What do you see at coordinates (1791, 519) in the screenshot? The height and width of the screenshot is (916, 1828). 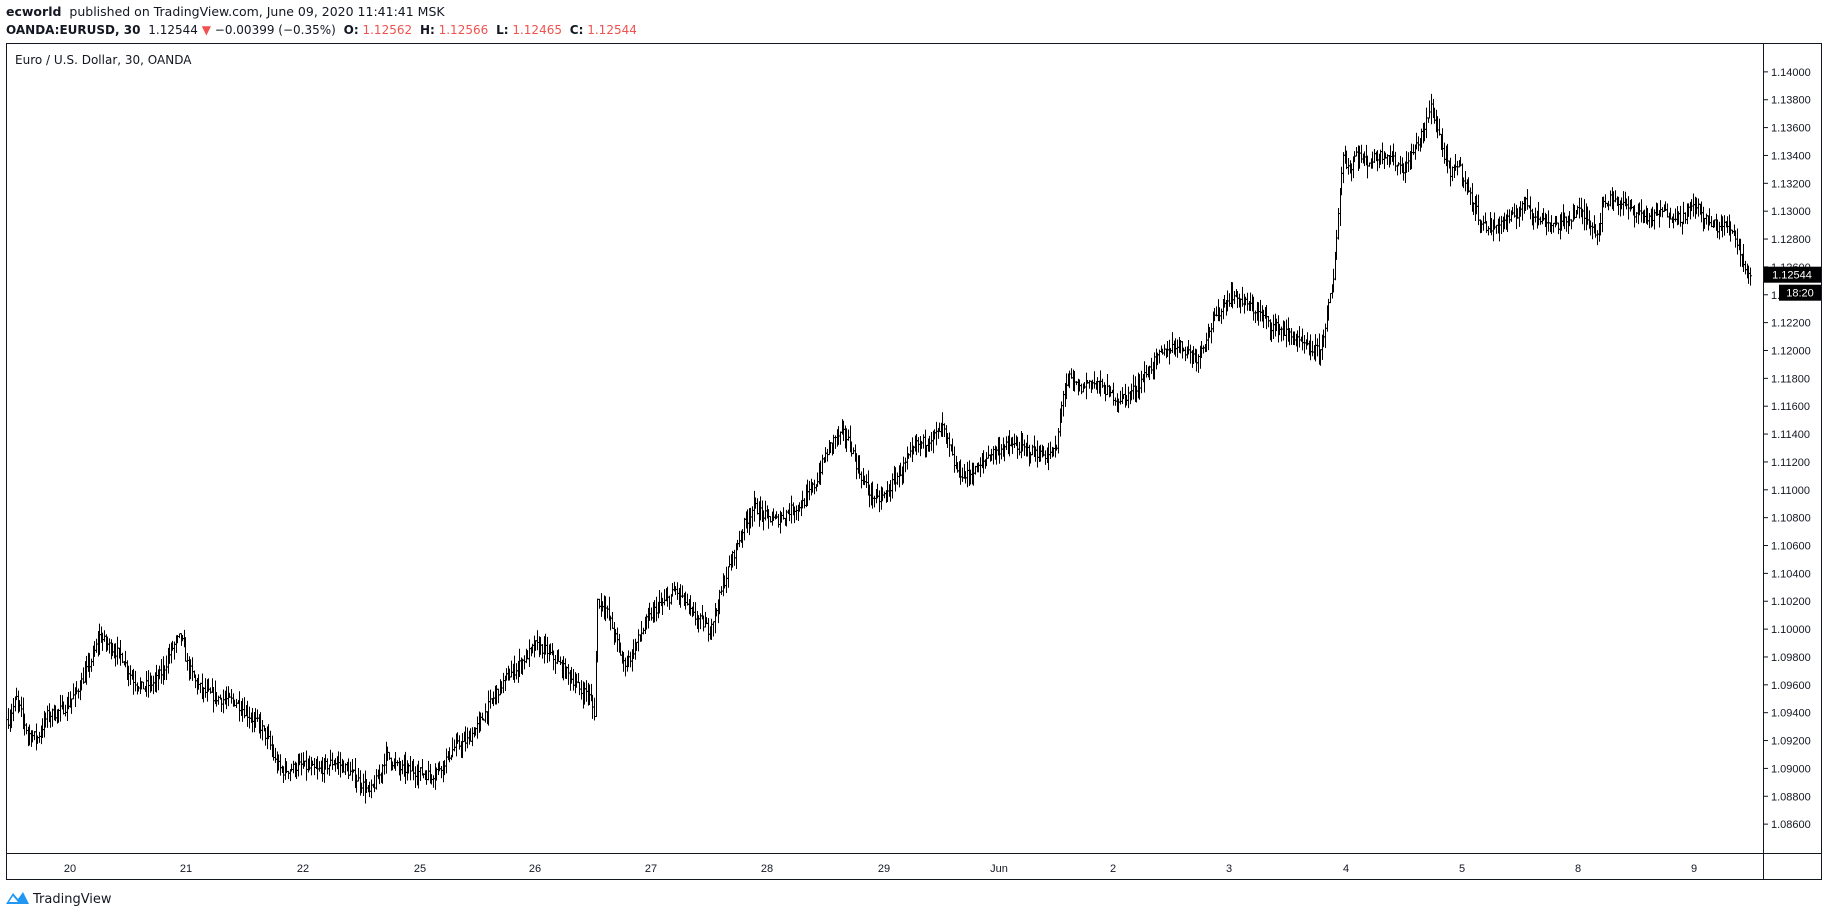 I see `y-tick-label: 1.10800` at bounding box center [1791, 519].